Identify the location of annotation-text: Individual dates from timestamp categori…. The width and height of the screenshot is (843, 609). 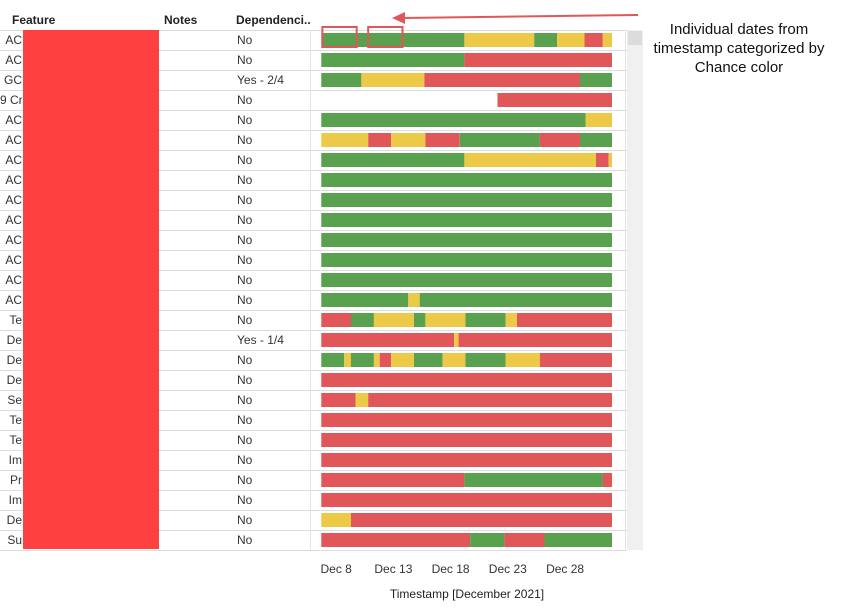
(739, 48).